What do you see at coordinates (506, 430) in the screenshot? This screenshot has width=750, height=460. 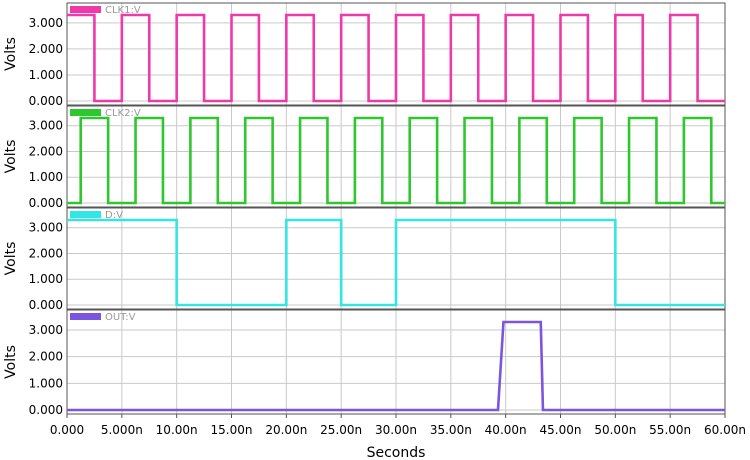 I see `x-tick-label: 40.00n` at bounding box center [506, 430].